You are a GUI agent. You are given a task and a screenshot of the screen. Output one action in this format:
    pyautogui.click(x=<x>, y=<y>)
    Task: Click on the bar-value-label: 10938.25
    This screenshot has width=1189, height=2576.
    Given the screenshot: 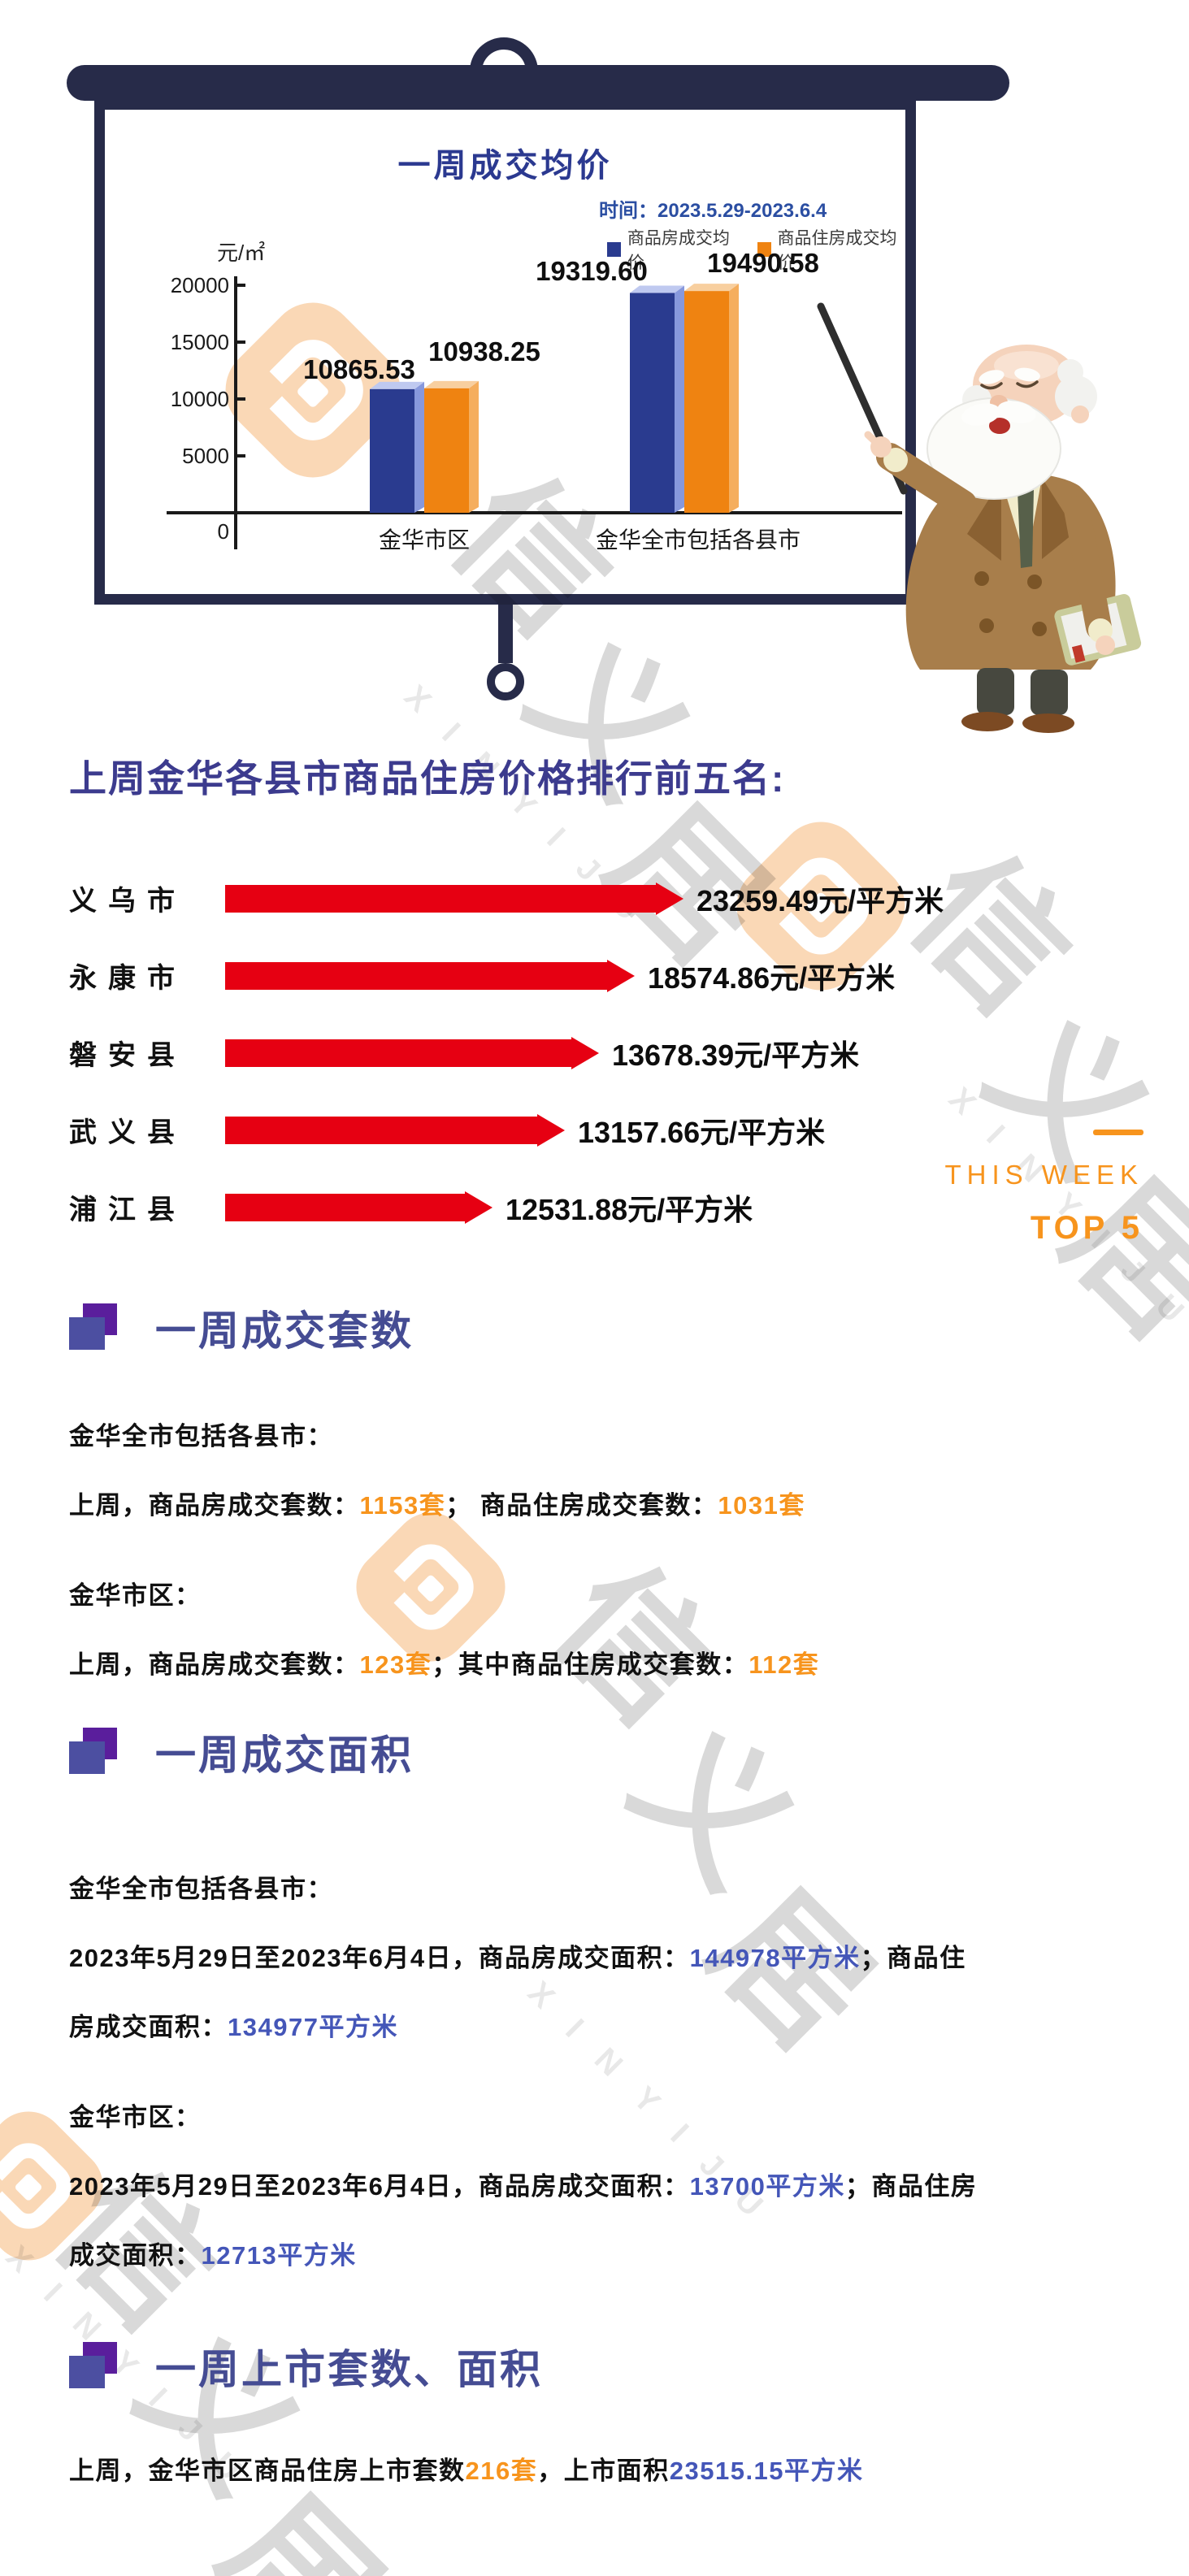 What is the action you would take?
    pyautogui.click(x=484, y=351)
    